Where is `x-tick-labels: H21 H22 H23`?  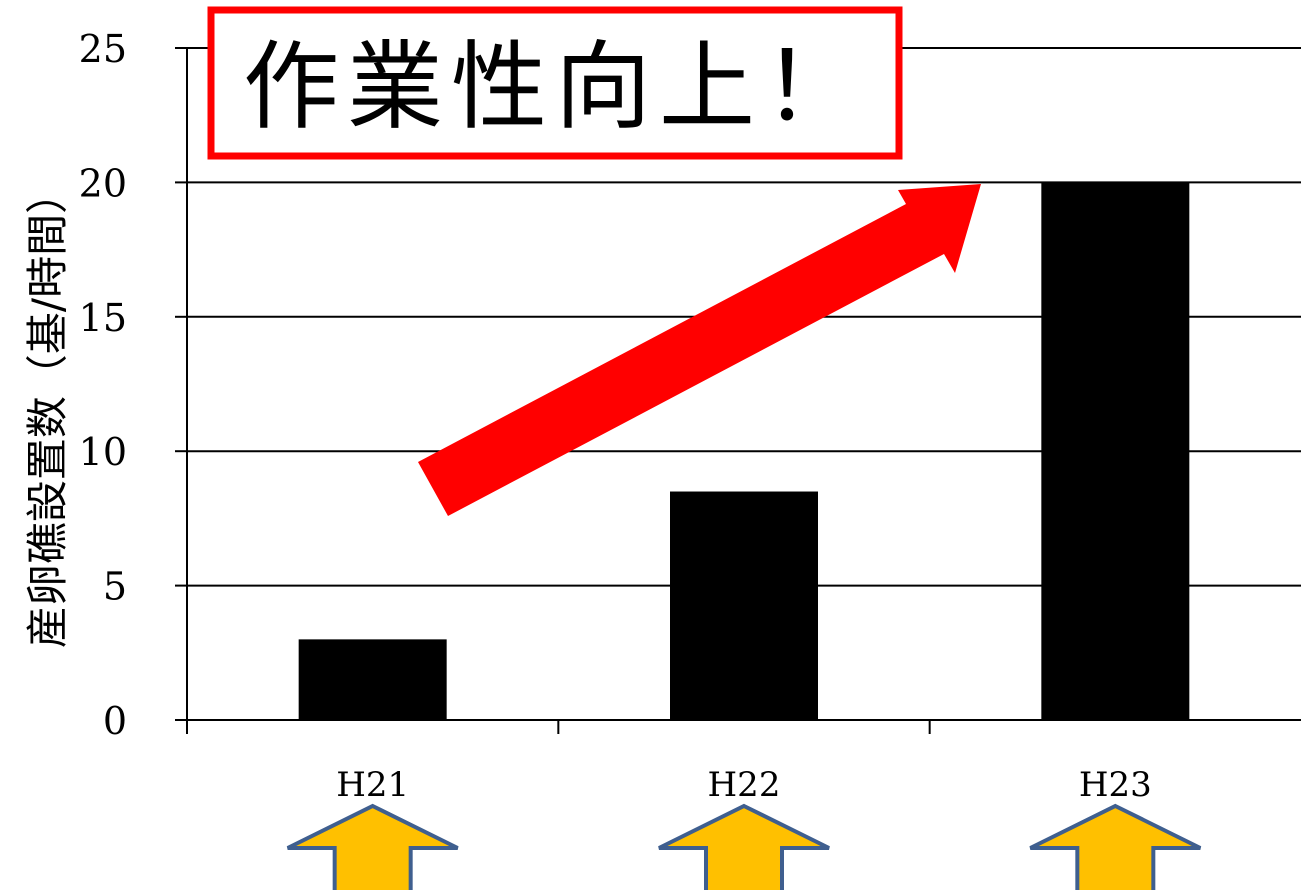 x-tick-labels: H21 H22 H23 is located at coordinates (744, 785).